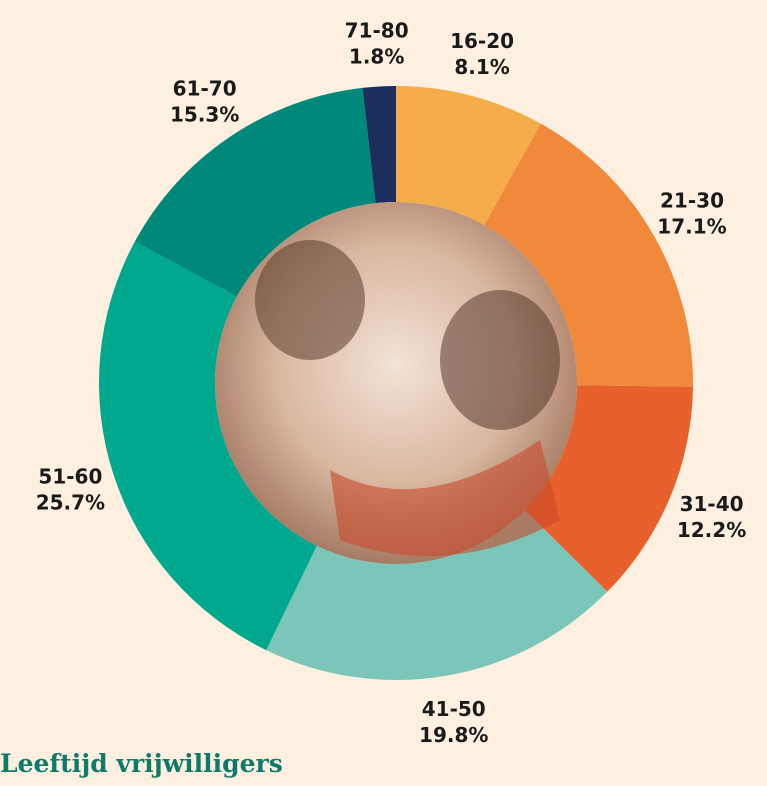 Image resolution: width=767 pixels, height=786 pixels. What do you see at coordinates (376, 57) in the screenshot?
I see `slice-value-label: 1.8%` at bounding box center [376, 57].